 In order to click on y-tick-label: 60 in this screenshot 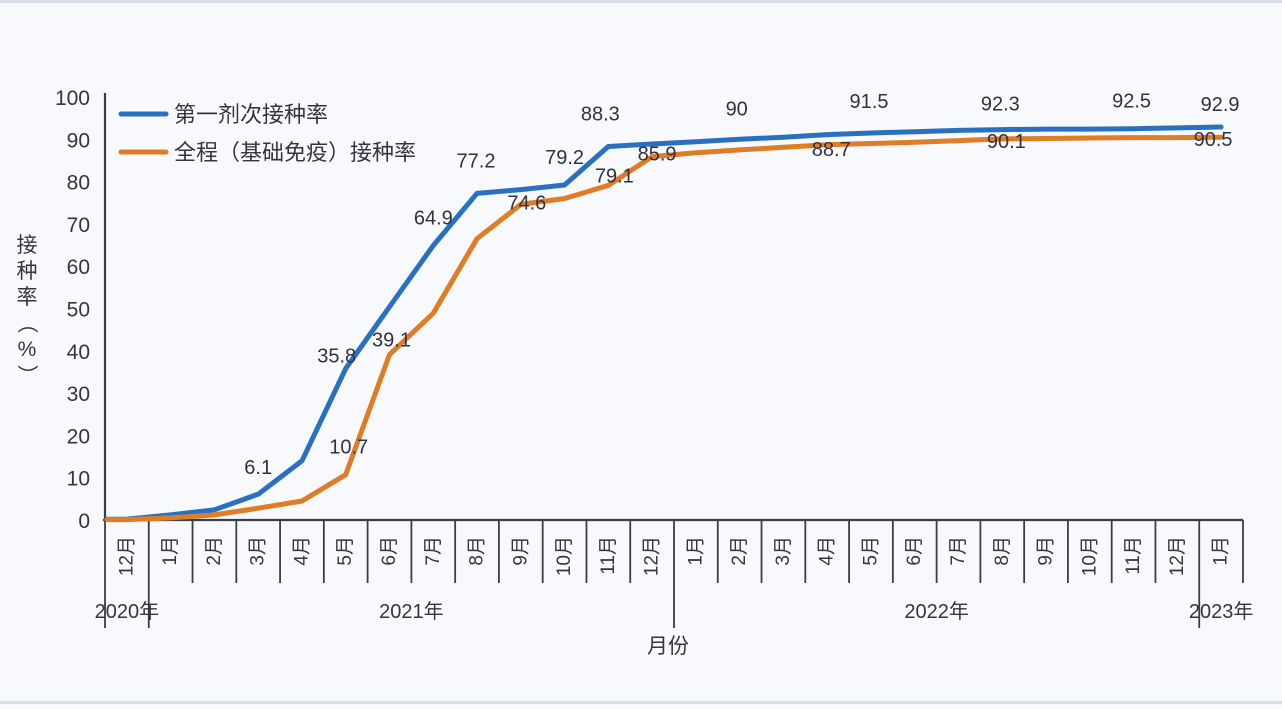, I will do `click(78, 267)`.